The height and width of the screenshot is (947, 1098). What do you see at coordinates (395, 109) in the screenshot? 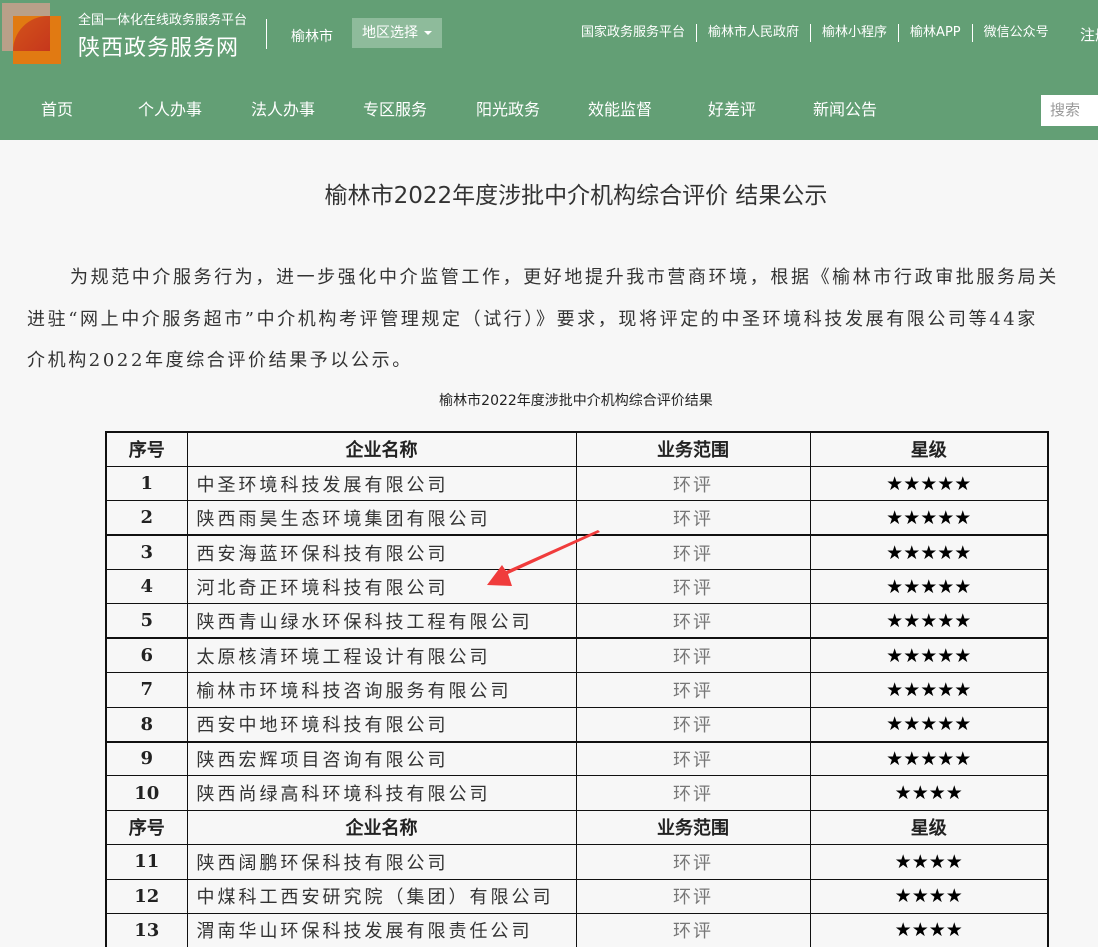
I see `nav-special-zone: 专区服务` at bounding box center [395, 109].